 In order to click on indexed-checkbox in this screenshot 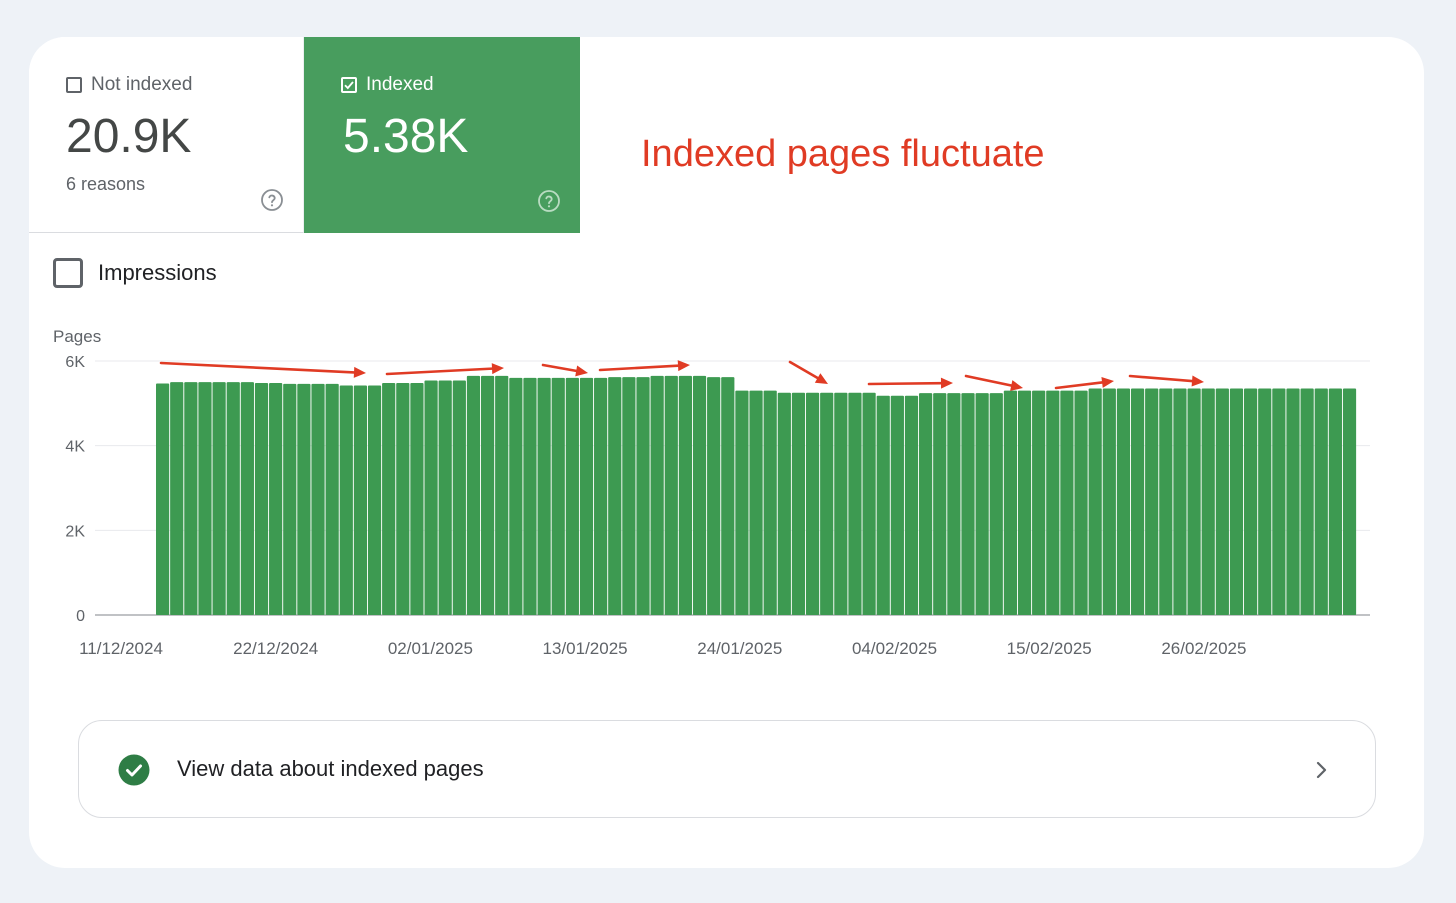, I will do `click(349, 85)`.